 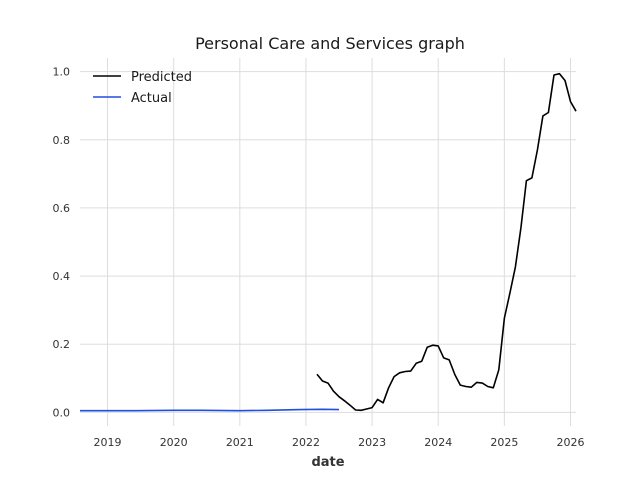 I want to click on x-tick-label: 2019, so click(x=108, y=442).